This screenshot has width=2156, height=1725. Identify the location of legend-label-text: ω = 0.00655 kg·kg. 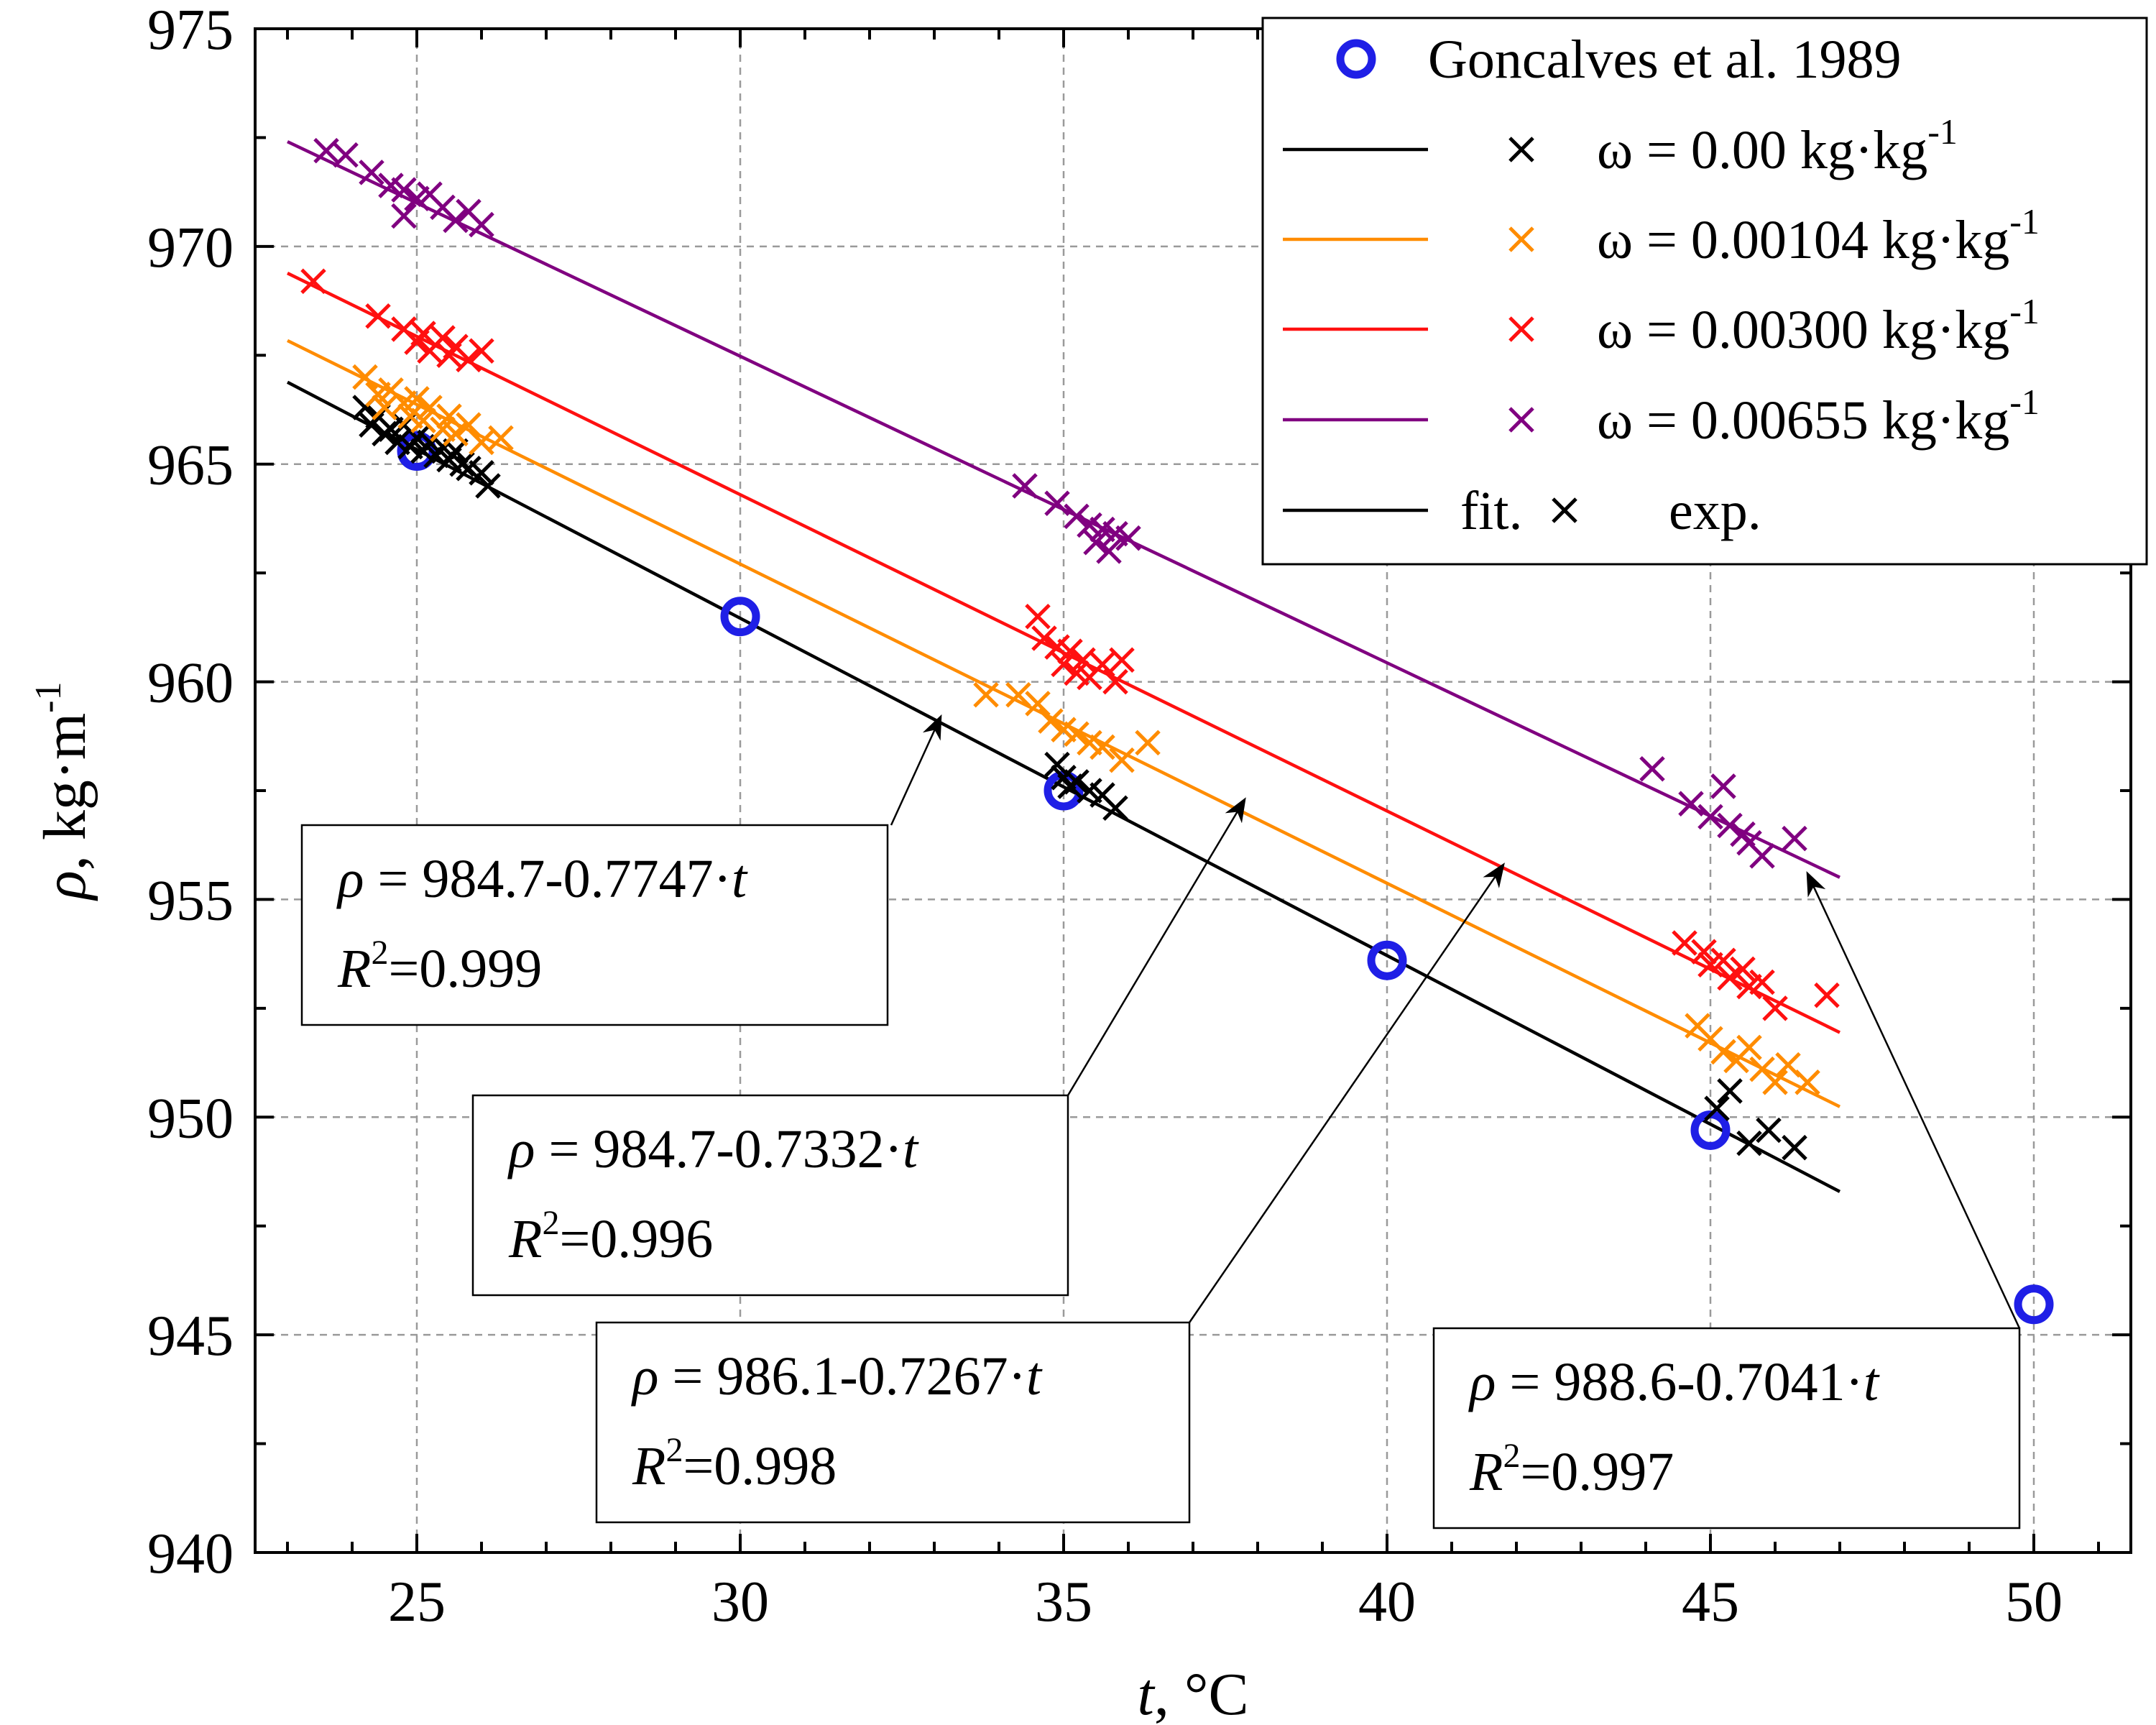
(1803, 420).